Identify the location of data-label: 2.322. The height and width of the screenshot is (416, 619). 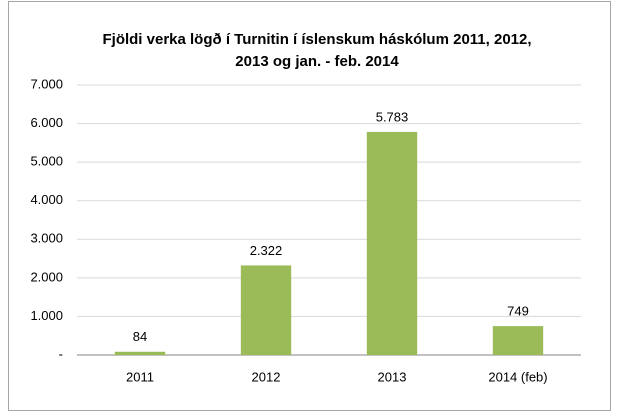
(266, 250).